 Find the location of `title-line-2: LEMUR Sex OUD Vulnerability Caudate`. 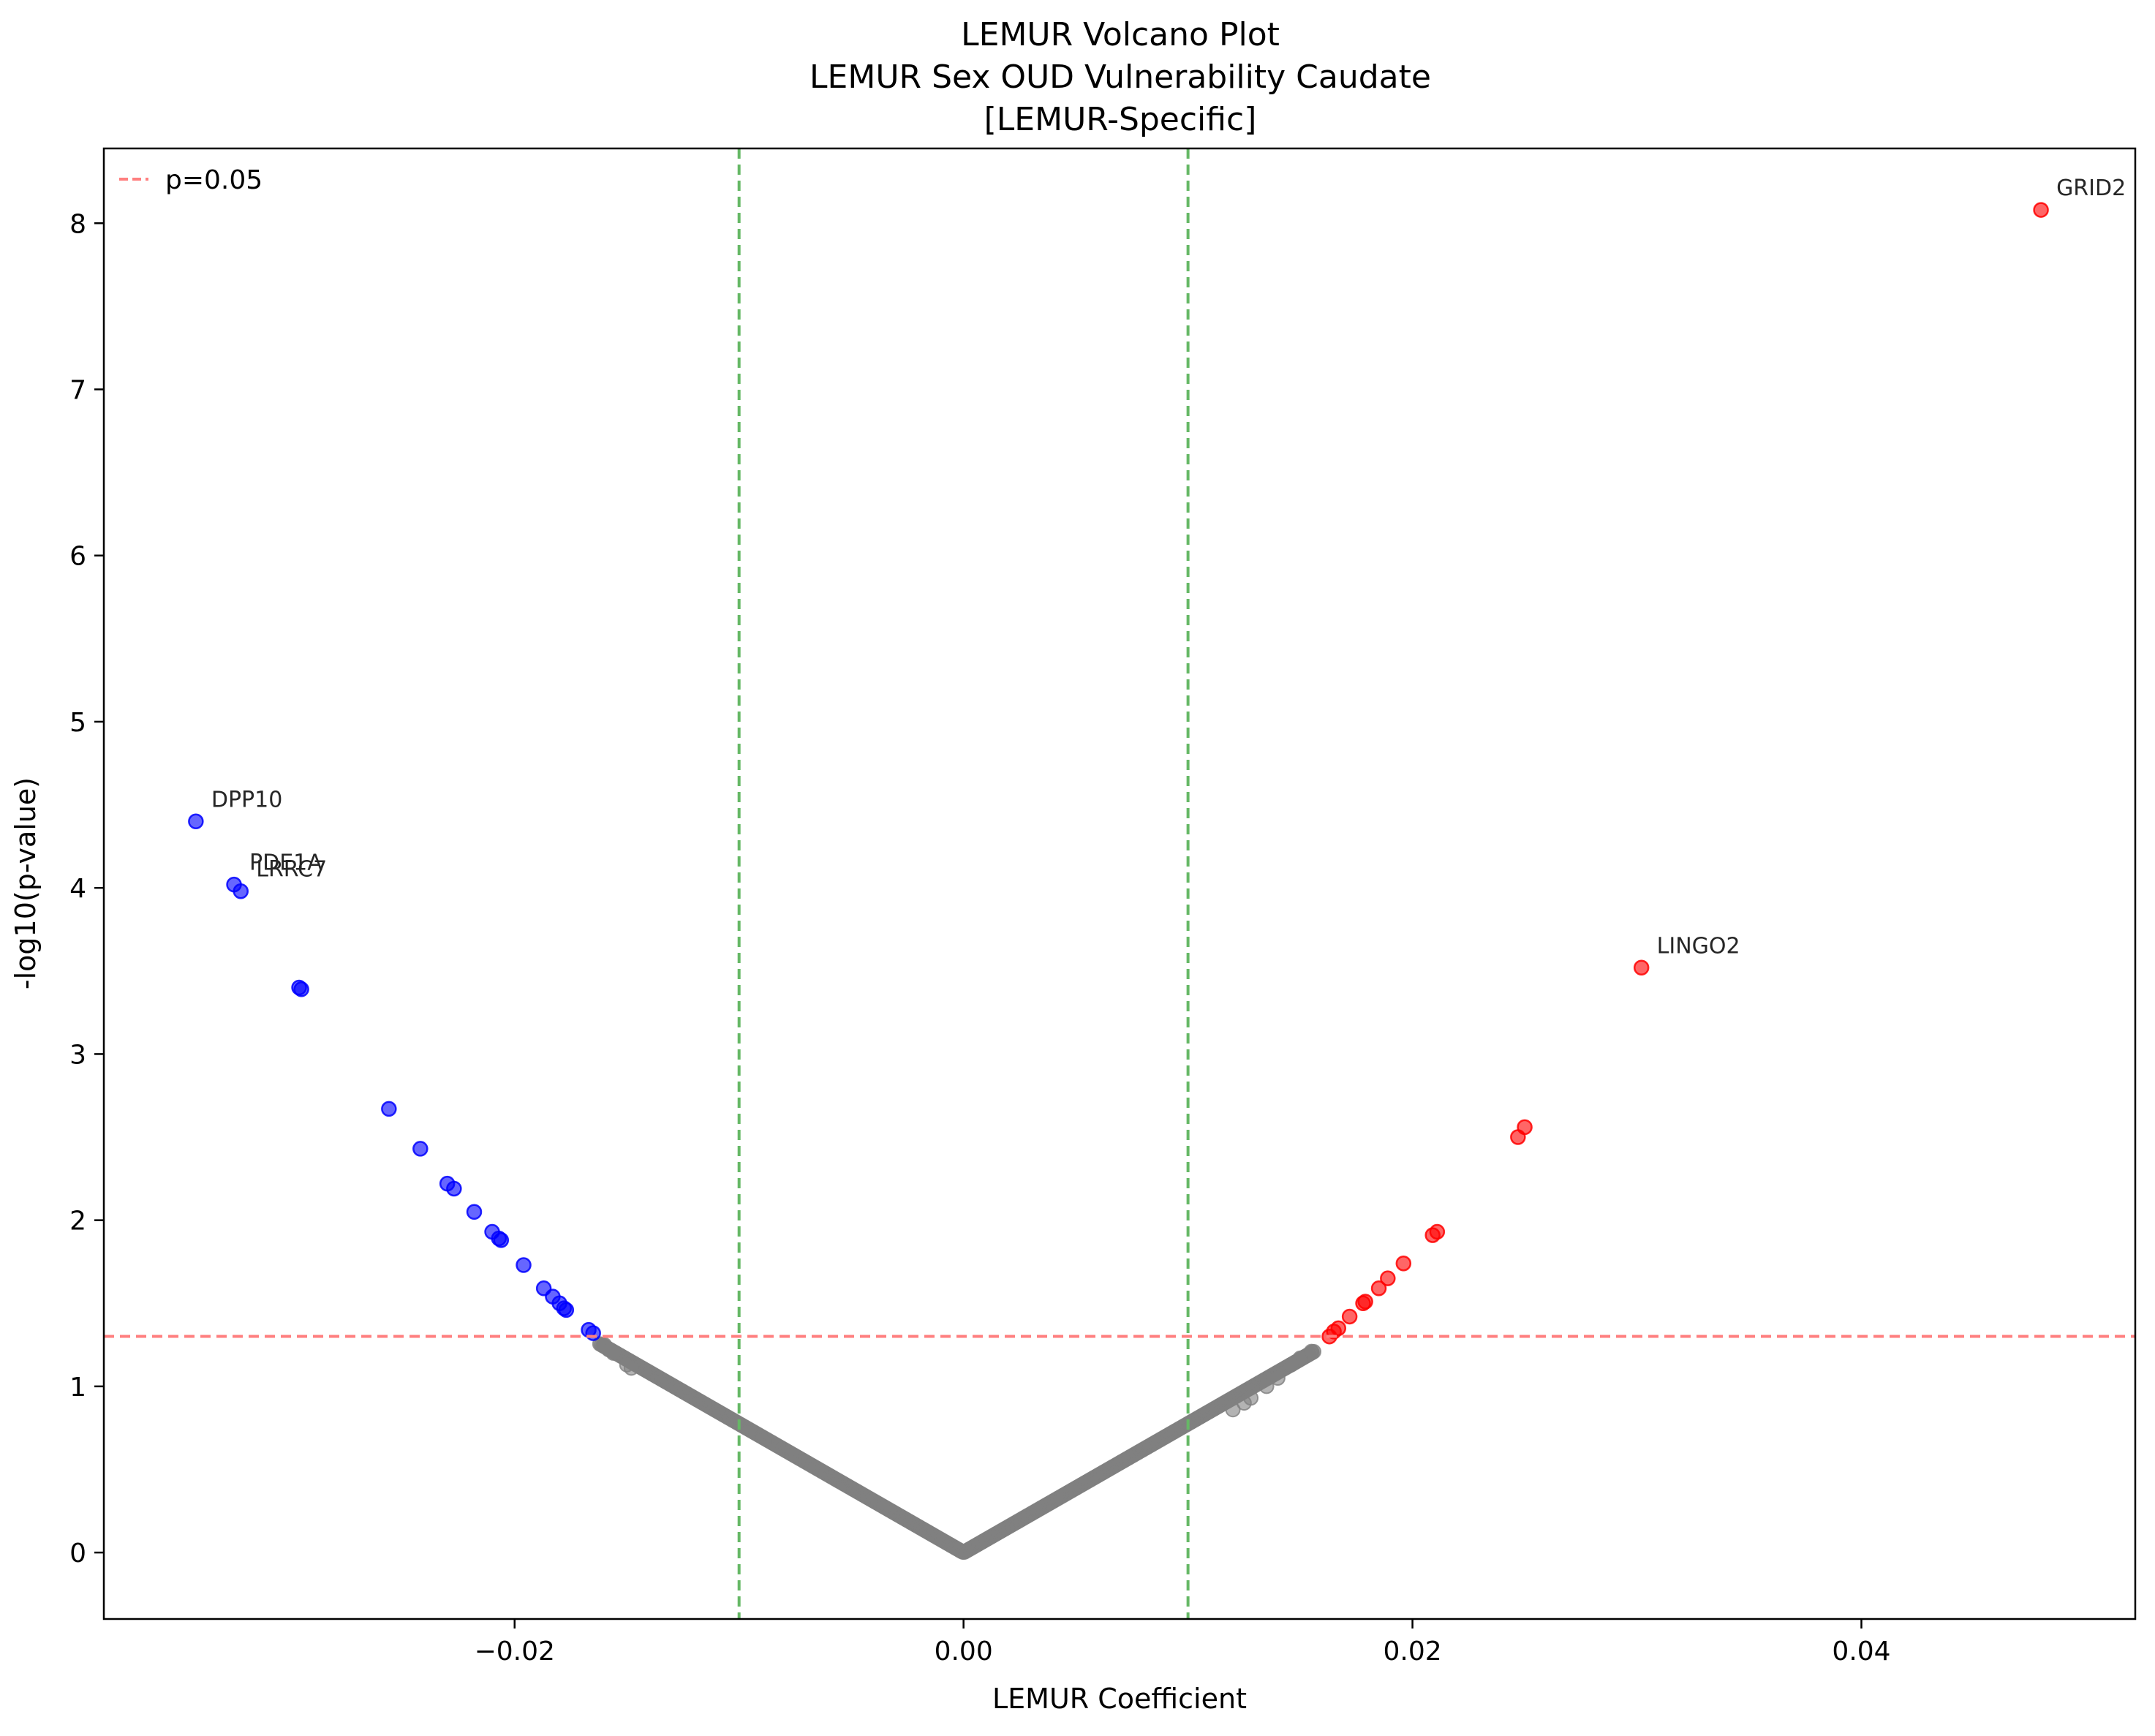

title-line-2: LEMUR Sex OUD Vulnerability Caudate is located at coordinates (1120, 77).